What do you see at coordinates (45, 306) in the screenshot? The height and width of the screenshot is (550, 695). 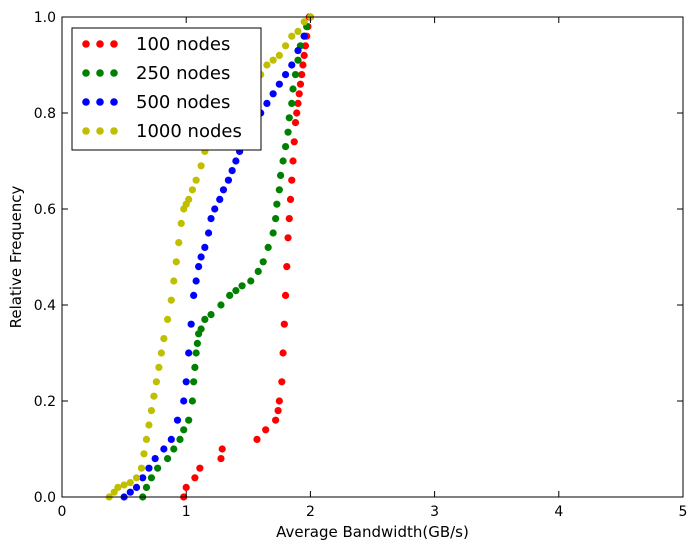 I see `y-tick-label: 0.4` at bounding box center [45, 306].